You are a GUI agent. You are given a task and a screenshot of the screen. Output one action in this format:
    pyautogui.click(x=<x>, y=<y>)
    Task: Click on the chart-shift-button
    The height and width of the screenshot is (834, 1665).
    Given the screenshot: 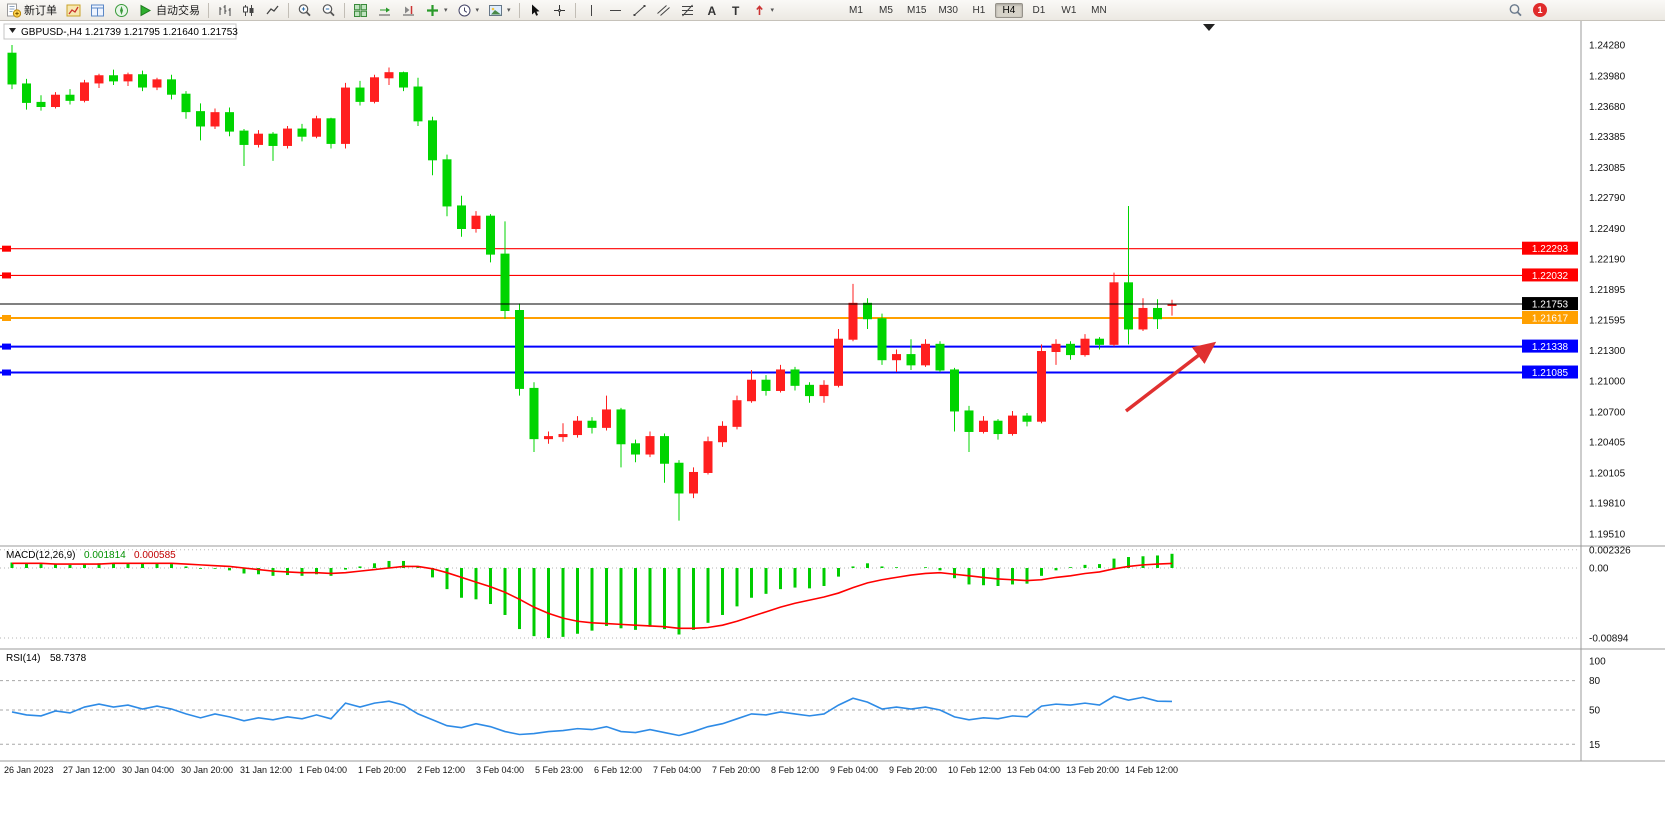 What is the action you would take?
    pyautogui.click(x=408, y=10)
    